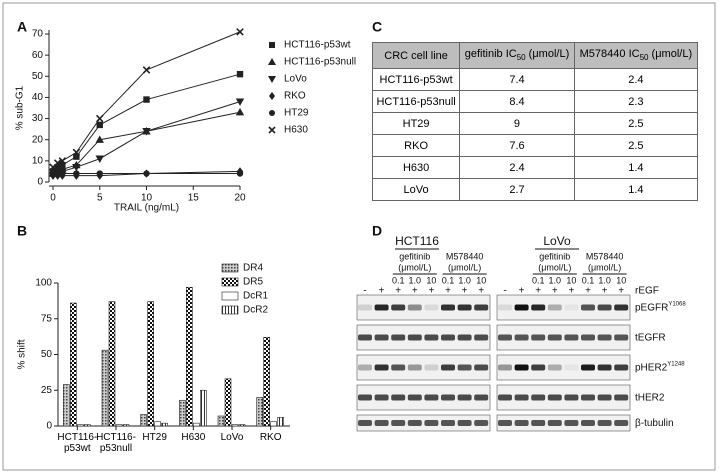 The image size is (719, 476). I want to click on x-tick-label: RKO, so click(270, 437).